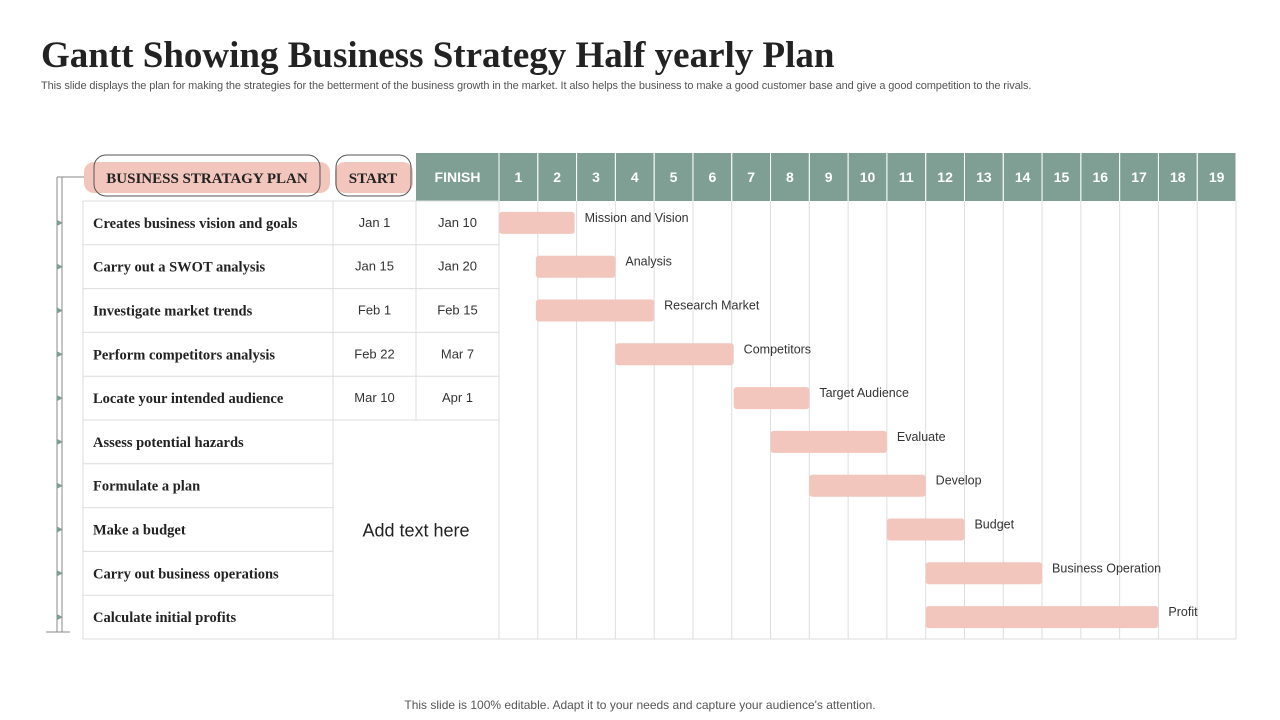 This screenshot has height=720, width=1280. I want to click on plan-header-frame, so click(207, 175).